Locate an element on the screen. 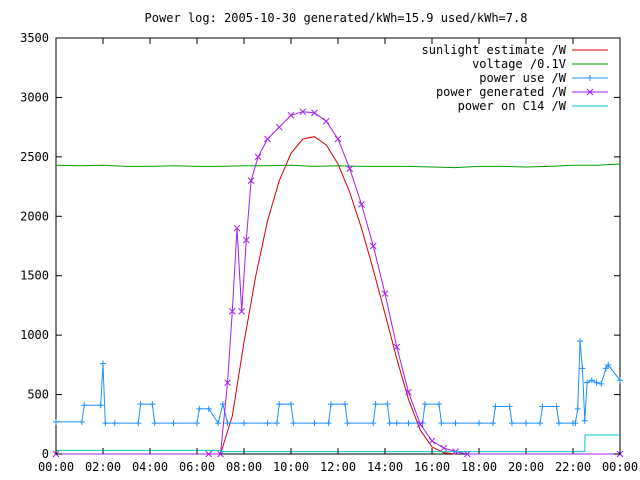 This screenshot has height=480, width=640. y-tick-label: 1500 is located at coordinates (34, 276).